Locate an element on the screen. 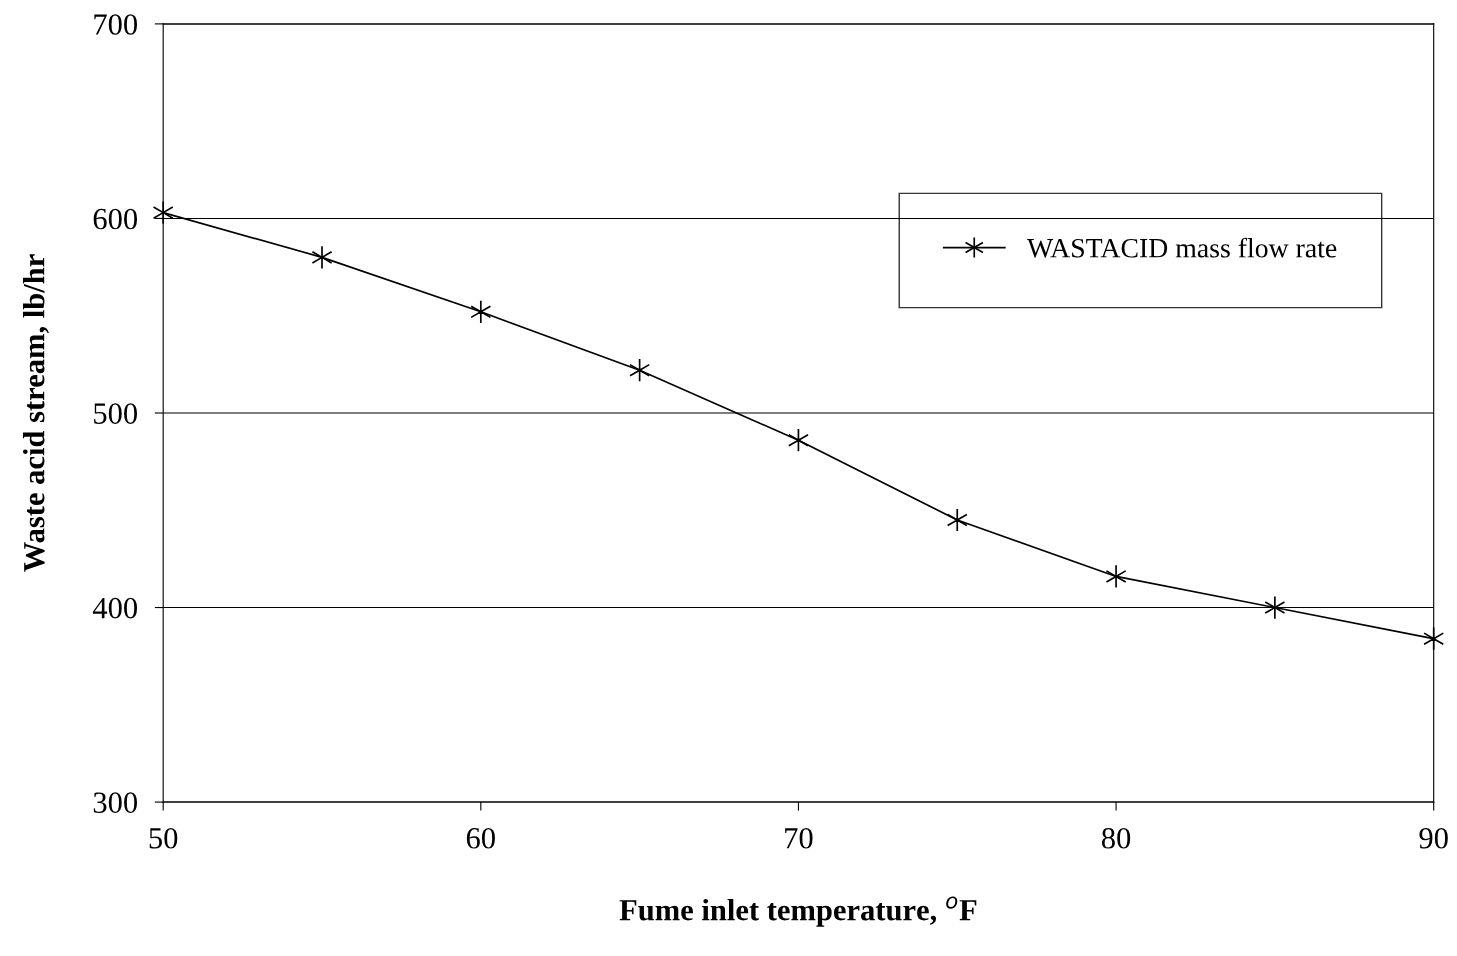  x-axis-title: Fume inlet temperature, $^{o}$F is located at coordinates (798, 911).